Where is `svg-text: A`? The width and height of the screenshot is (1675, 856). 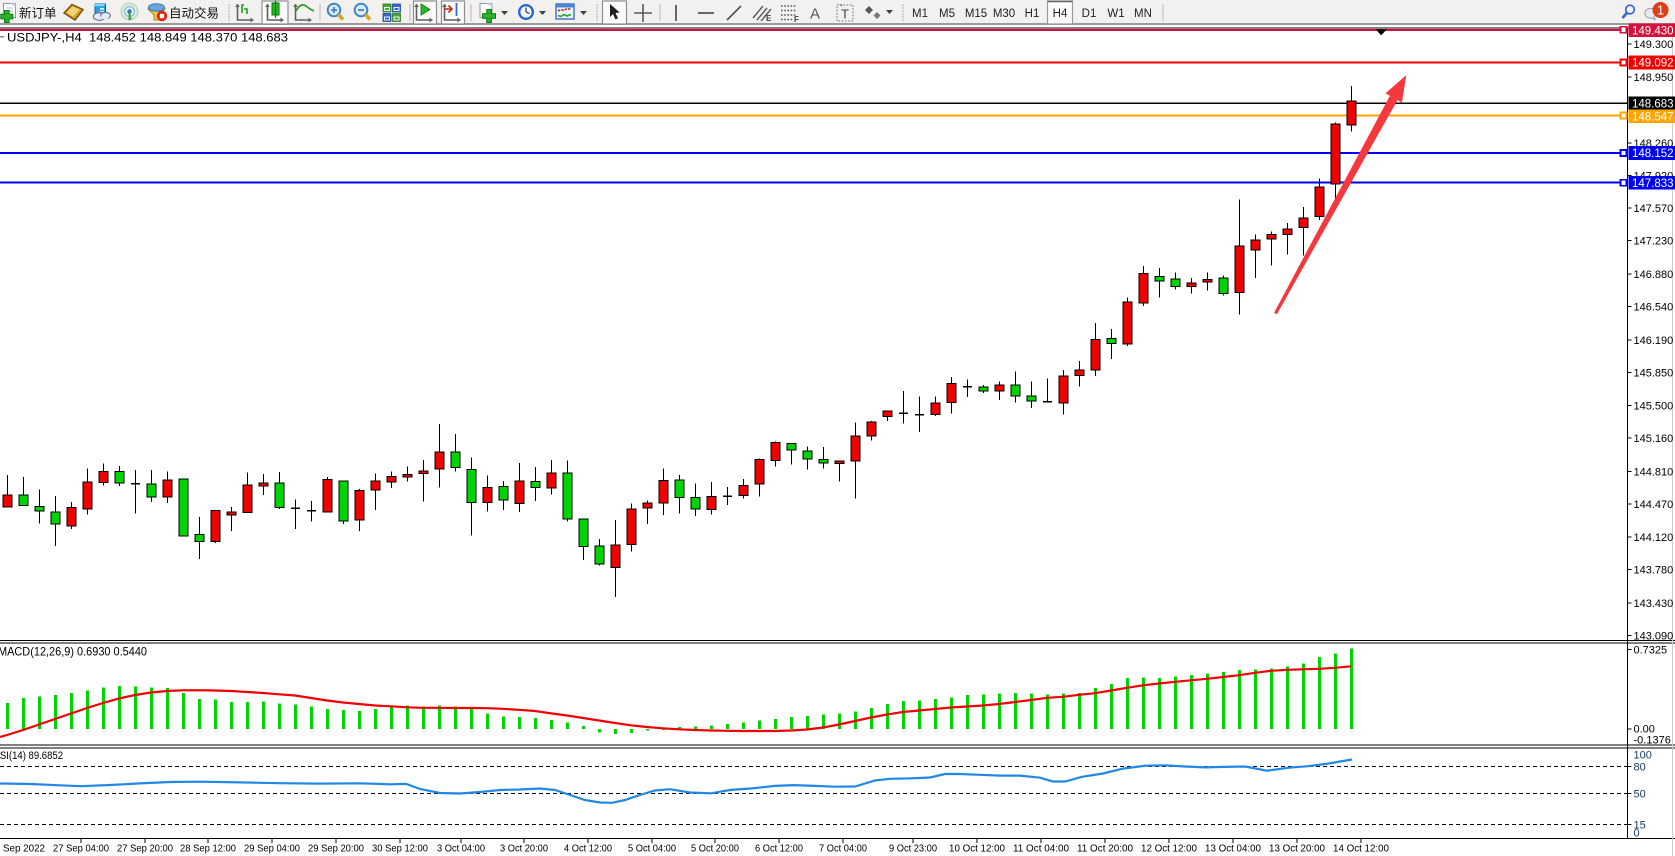
svg-text: A is located at coordinates (815, 14).